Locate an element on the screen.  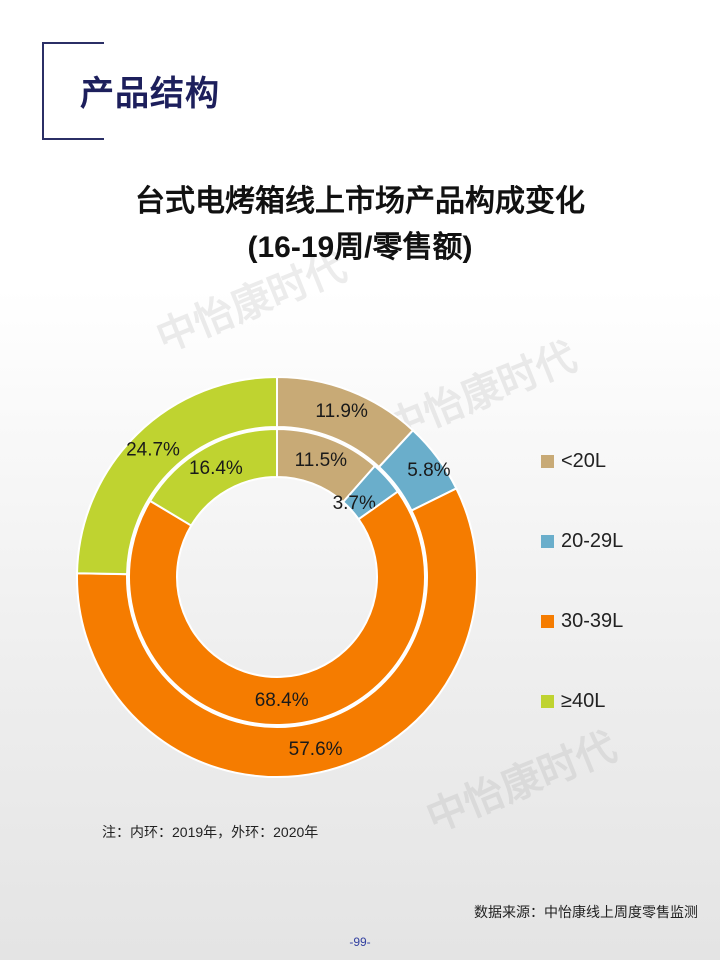
header-bracket-decoration is located at coordinates (73, 91).